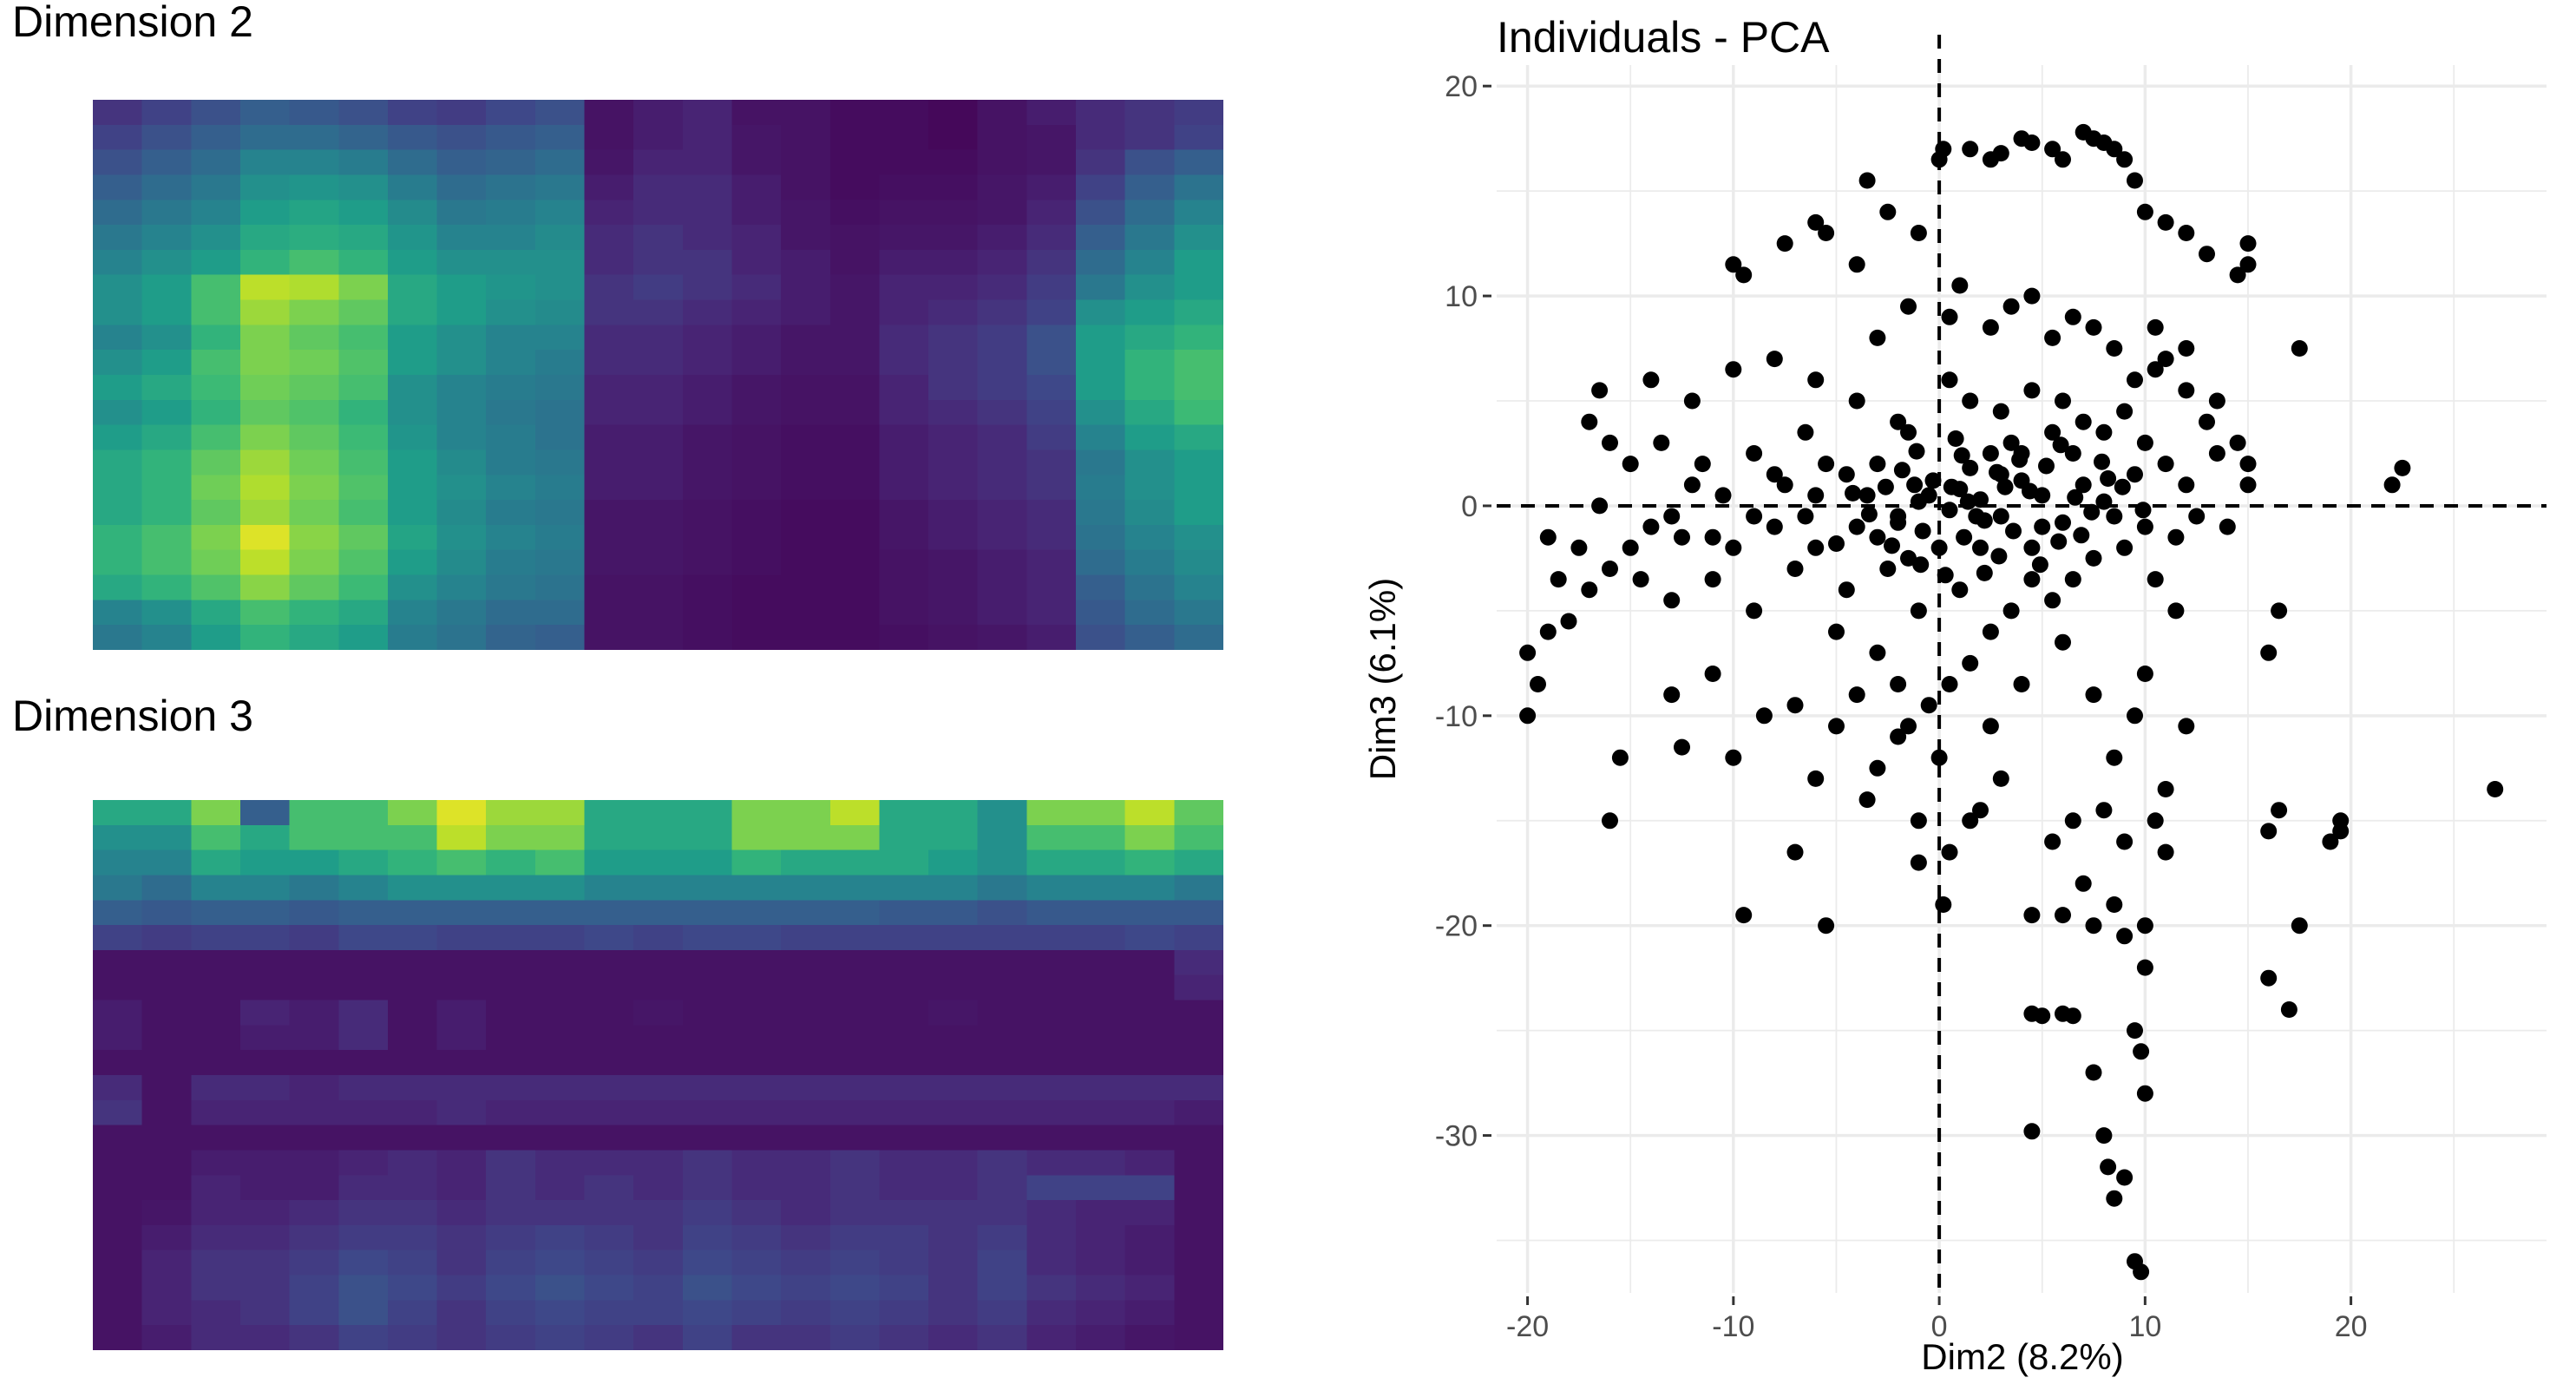  Describe the element at coordinates (658, 1163) in the screenshot. I see `heatmap-dim3-cell-r14-c11` at that location.